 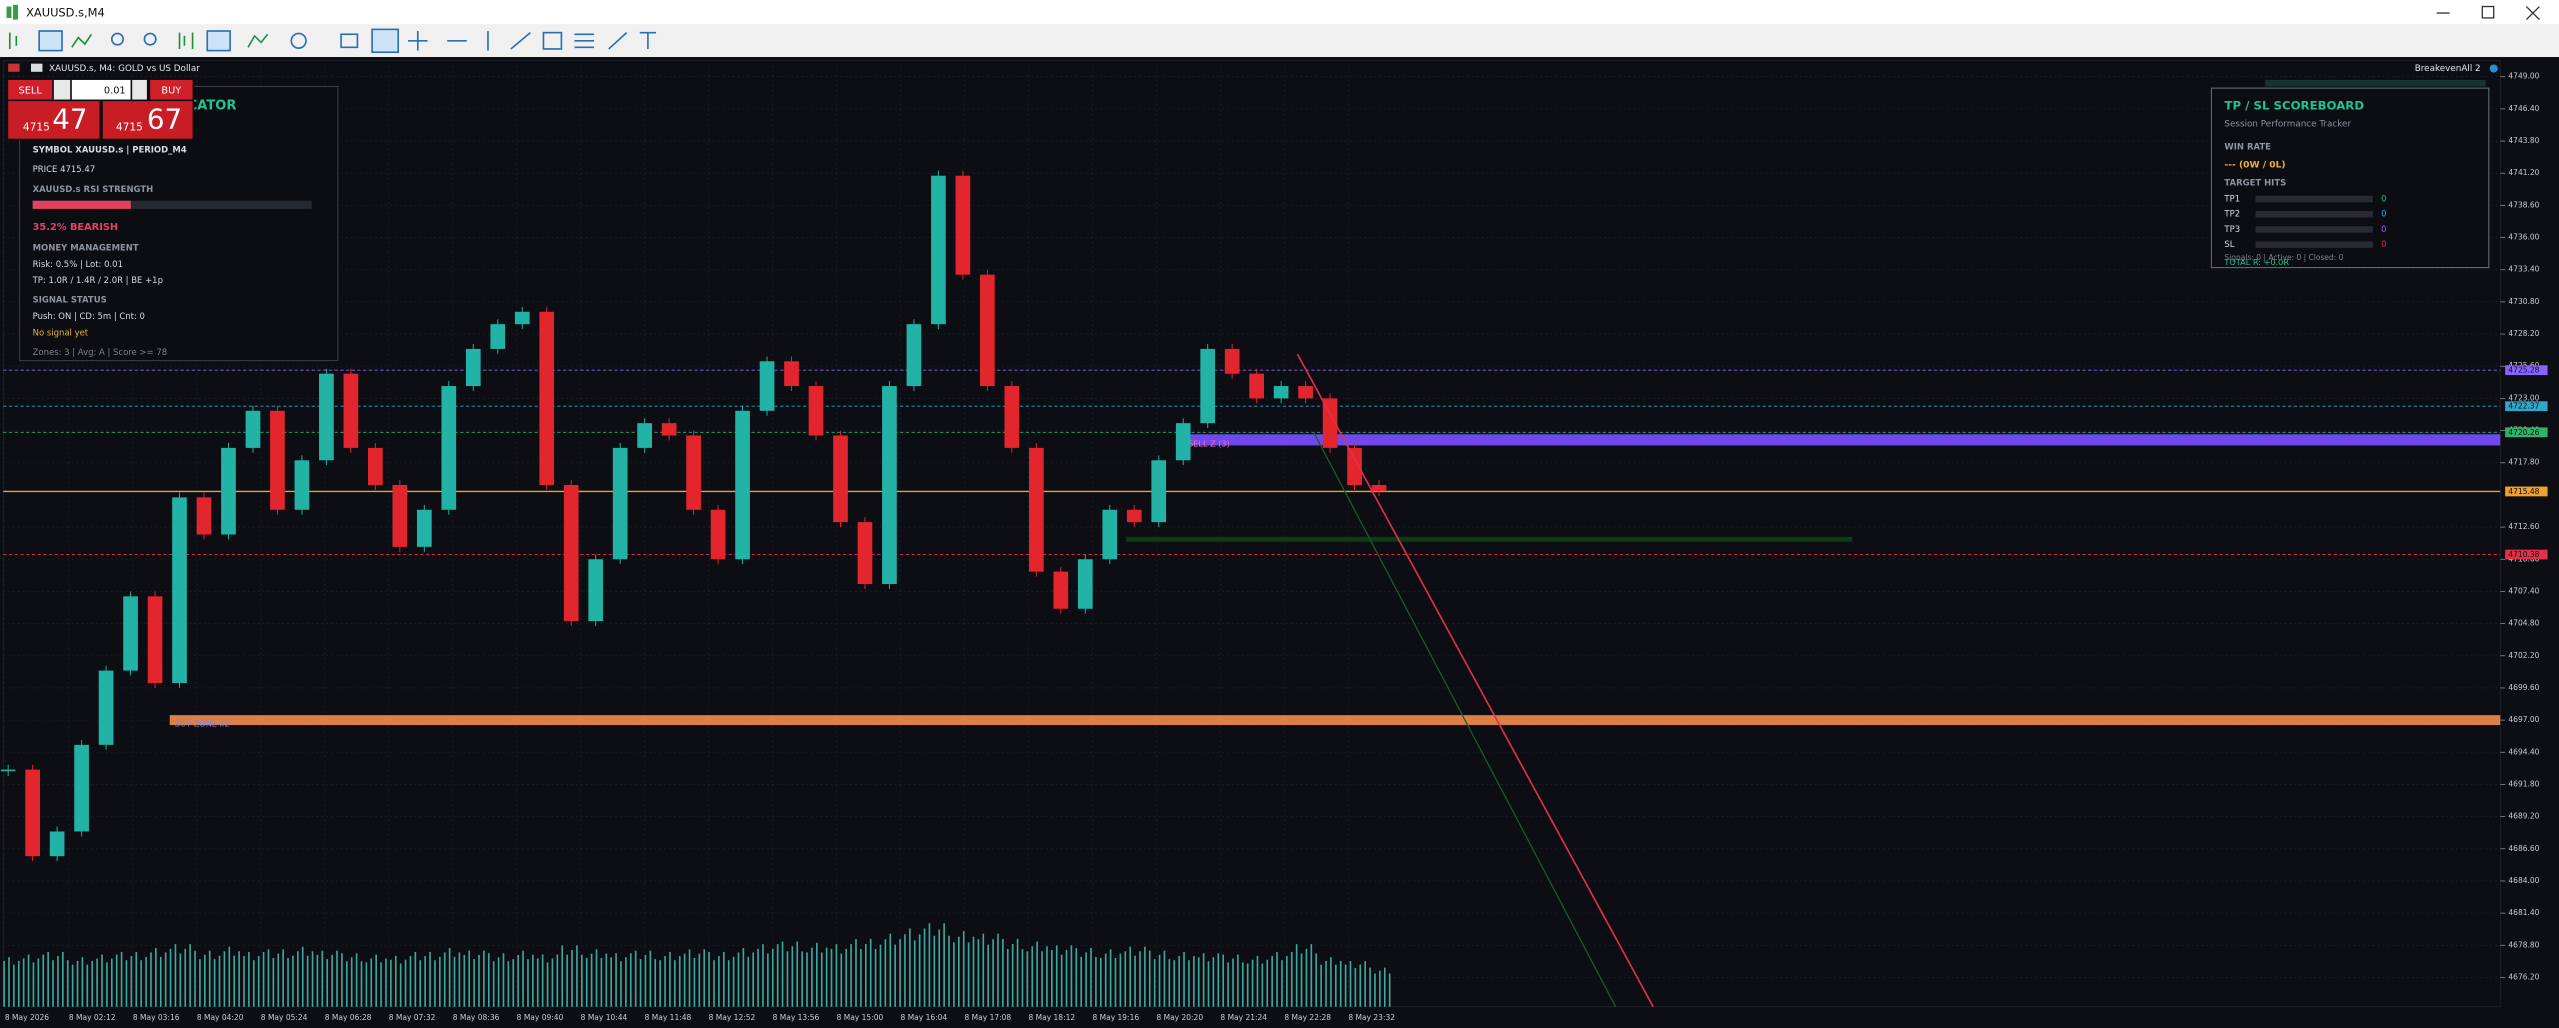 What do you see at coordinates (62, 89) in the screenshot?
I see `lot-down` at bounding box center [62, 89].